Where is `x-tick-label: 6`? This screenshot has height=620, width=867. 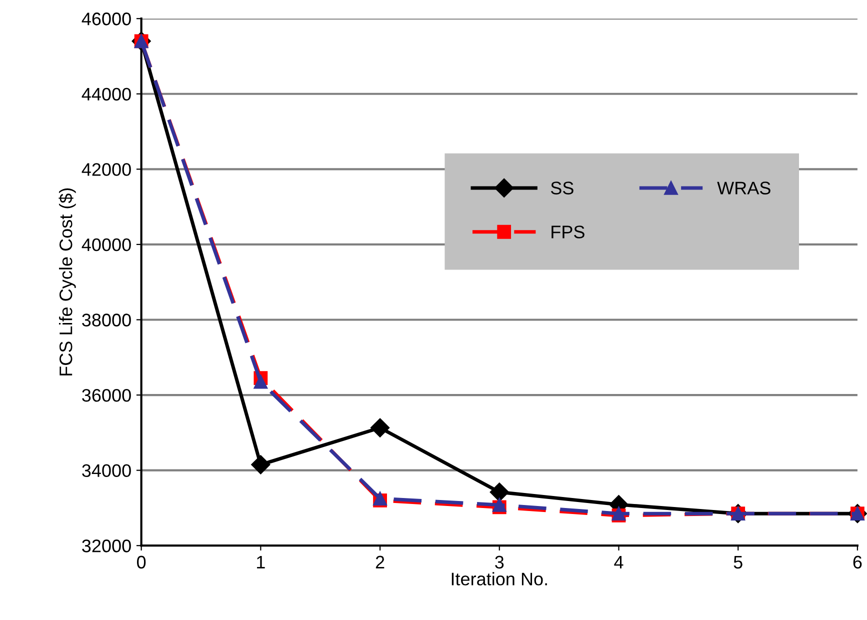
x-tick-label: 6 is located at coordinates (857, 562).